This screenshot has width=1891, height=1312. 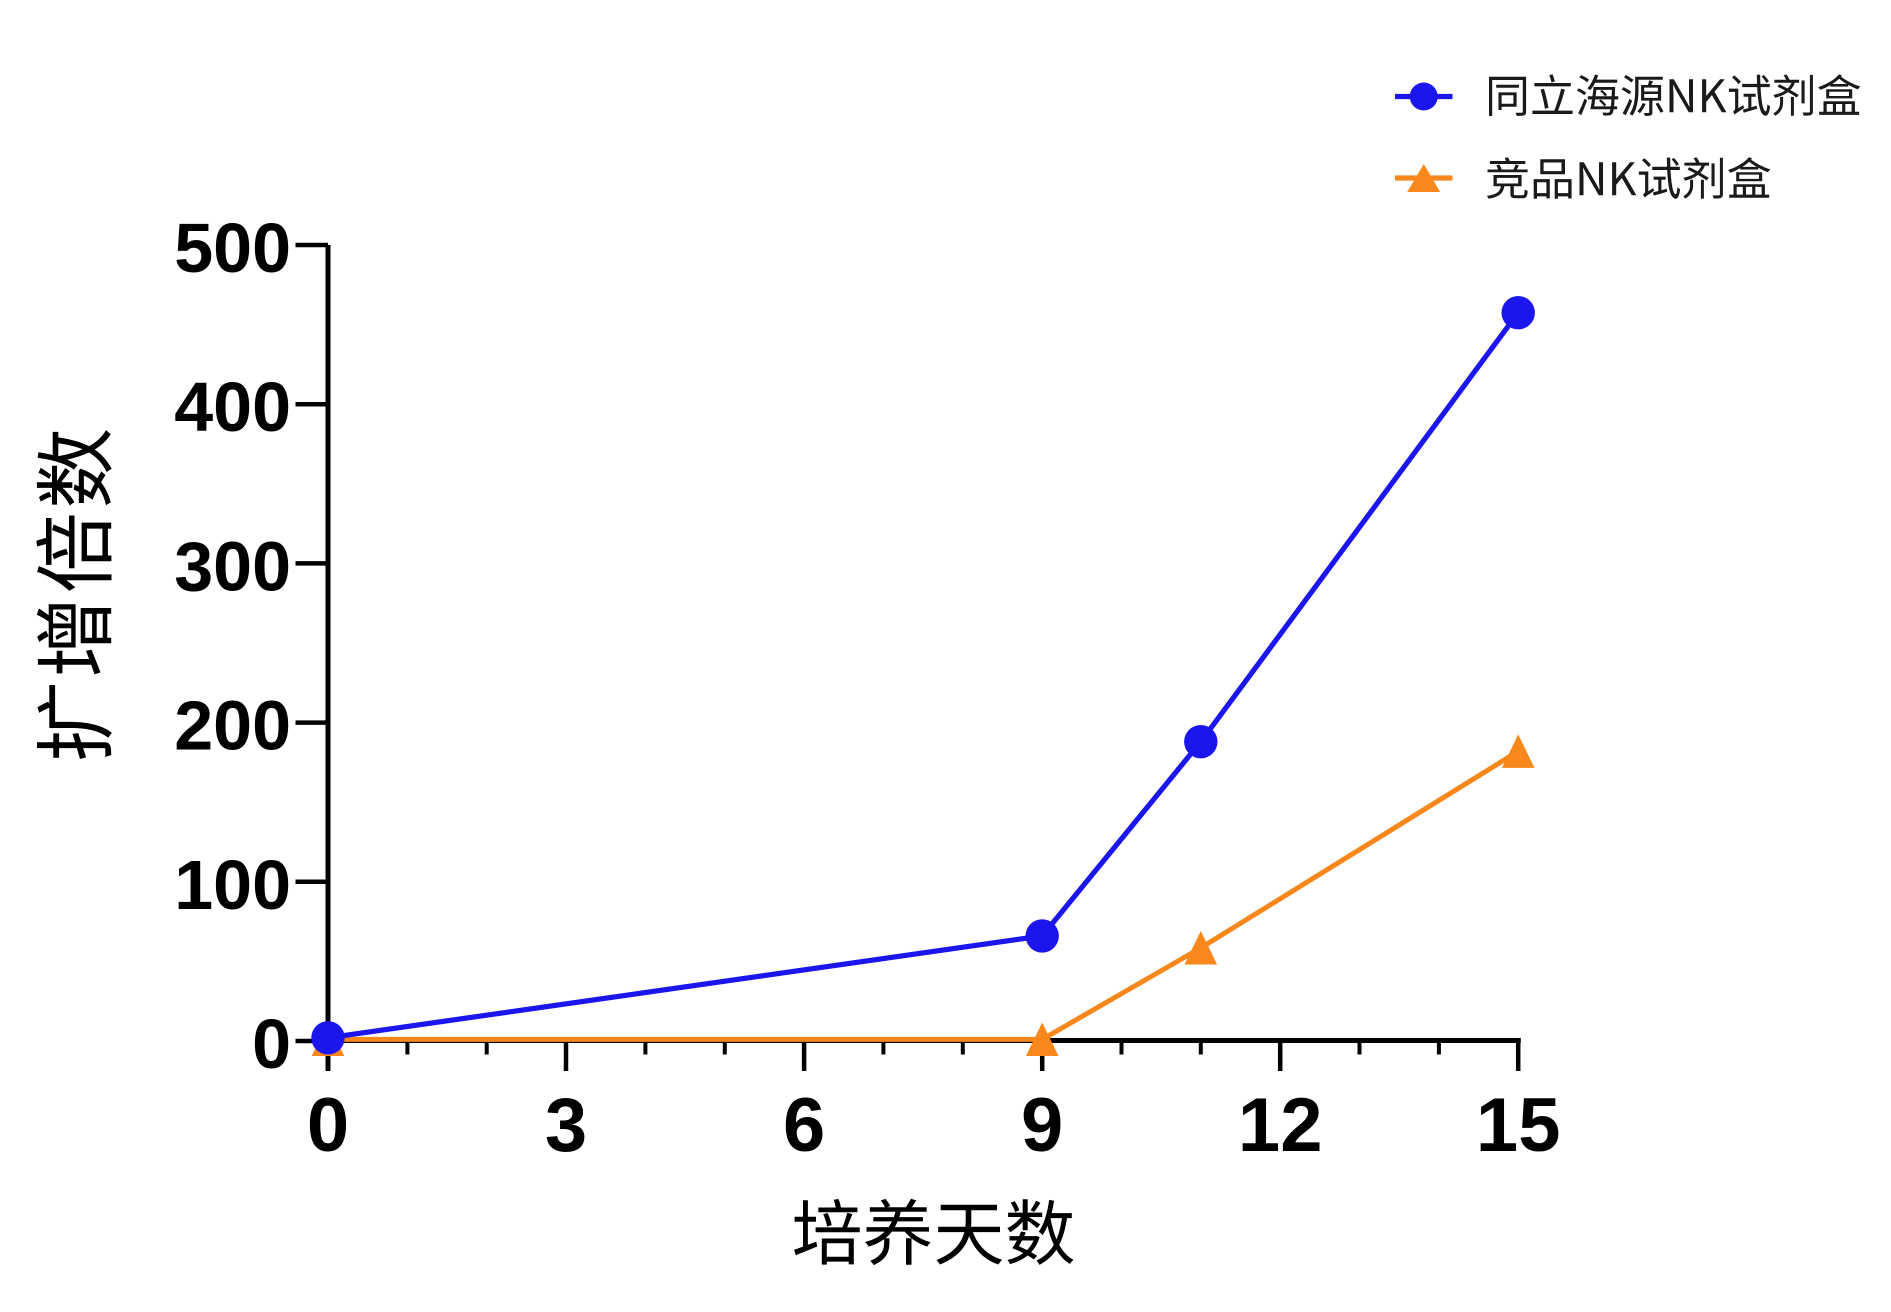 I want to click on svg-text: 12, so click(x=1280, y=1125).